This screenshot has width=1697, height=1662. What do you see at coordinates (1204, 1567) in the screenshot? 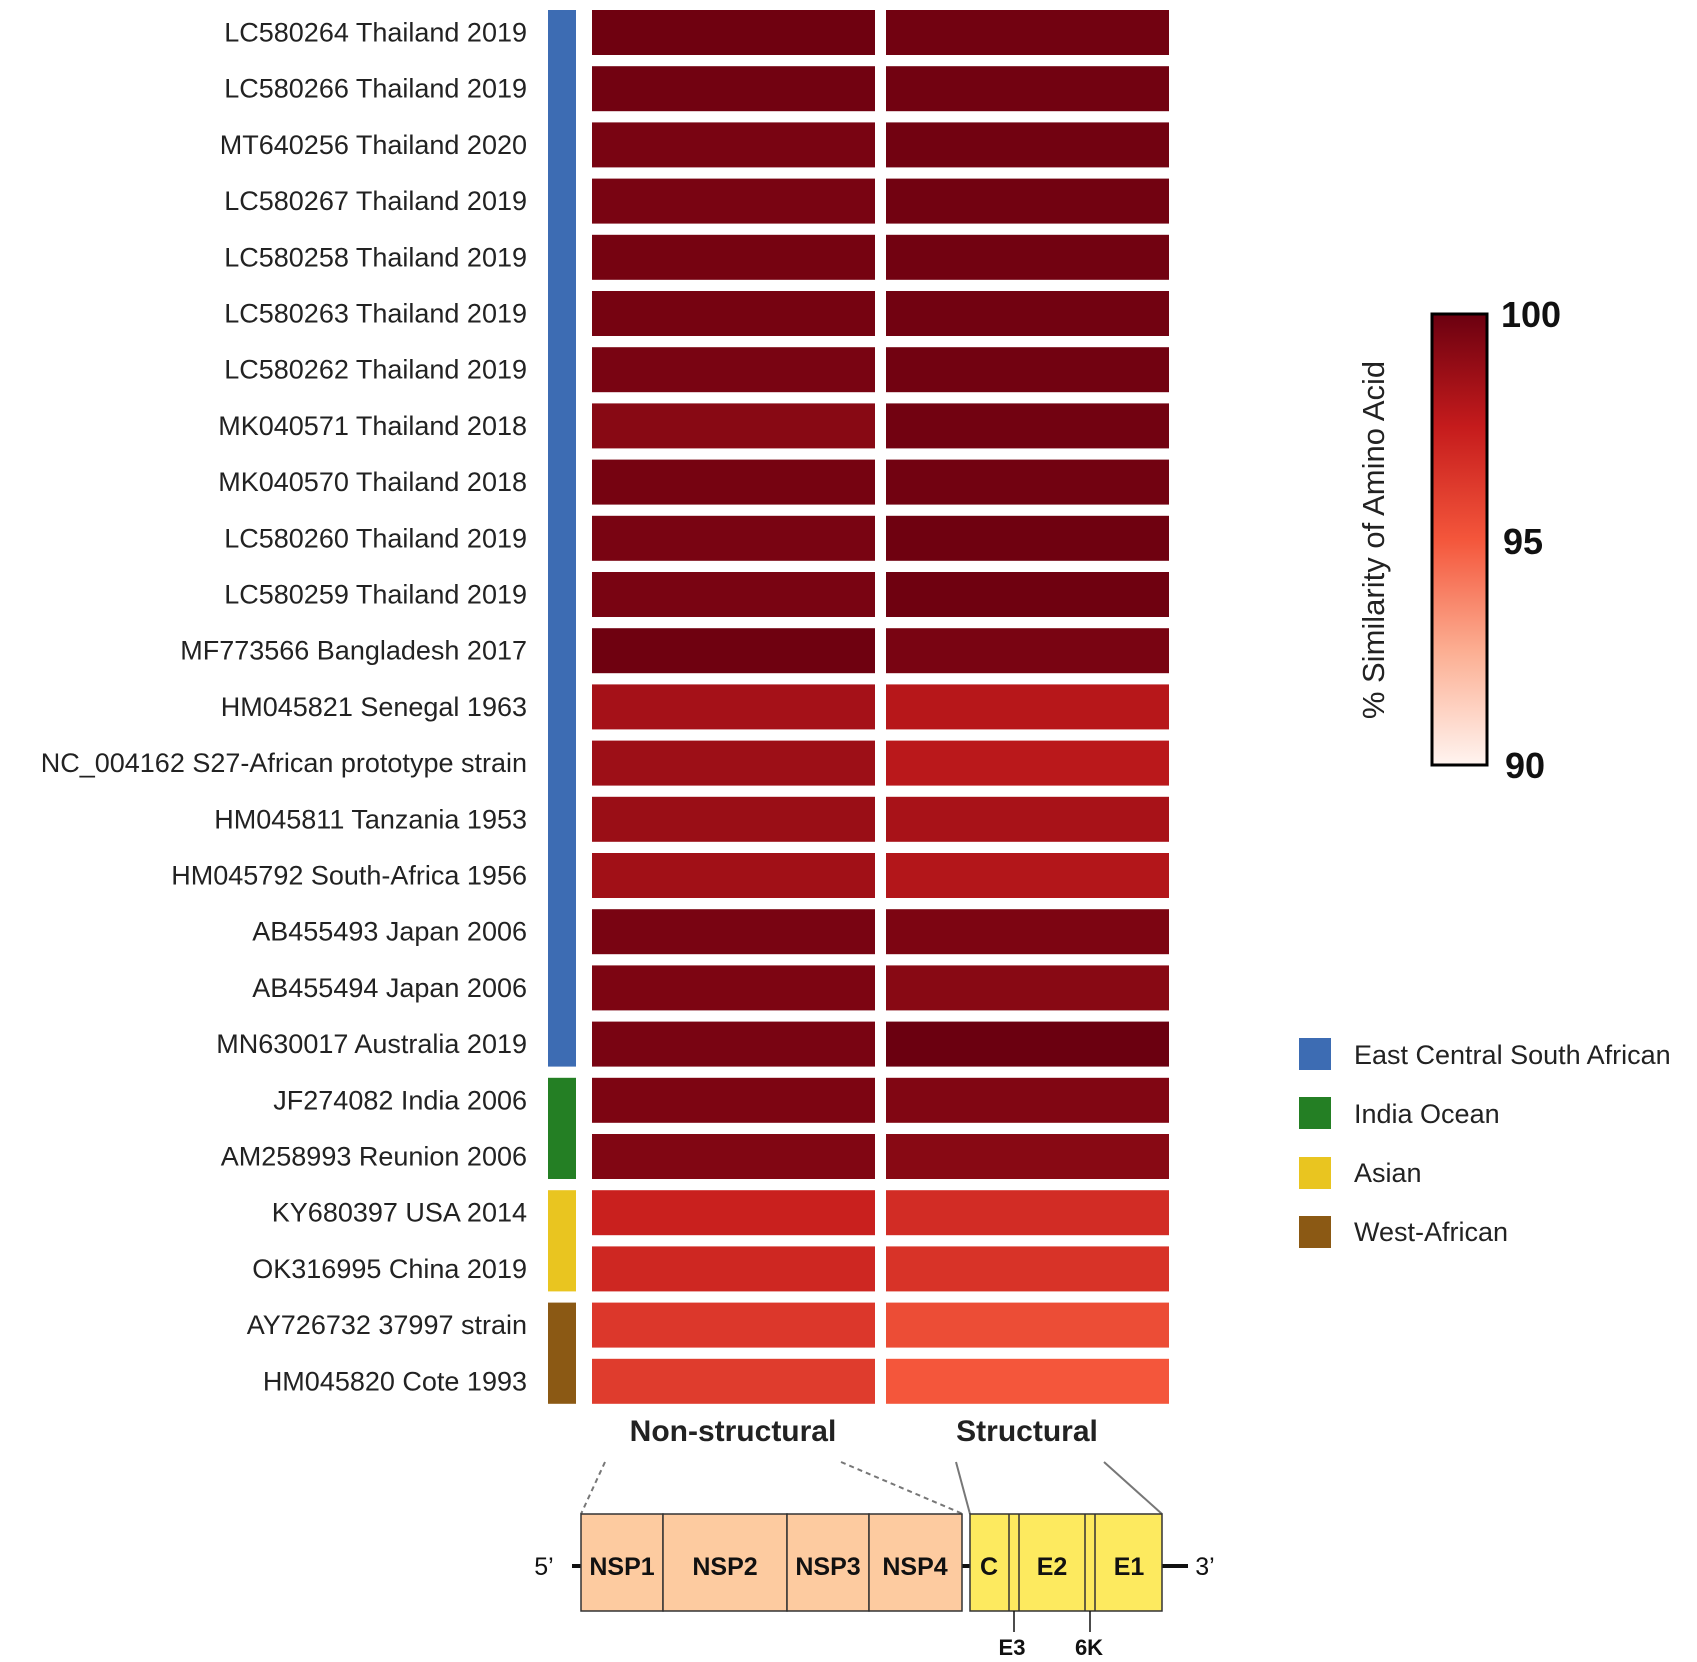
I see `three-prime-label: 3’` at bounding box center [1204, 1567].